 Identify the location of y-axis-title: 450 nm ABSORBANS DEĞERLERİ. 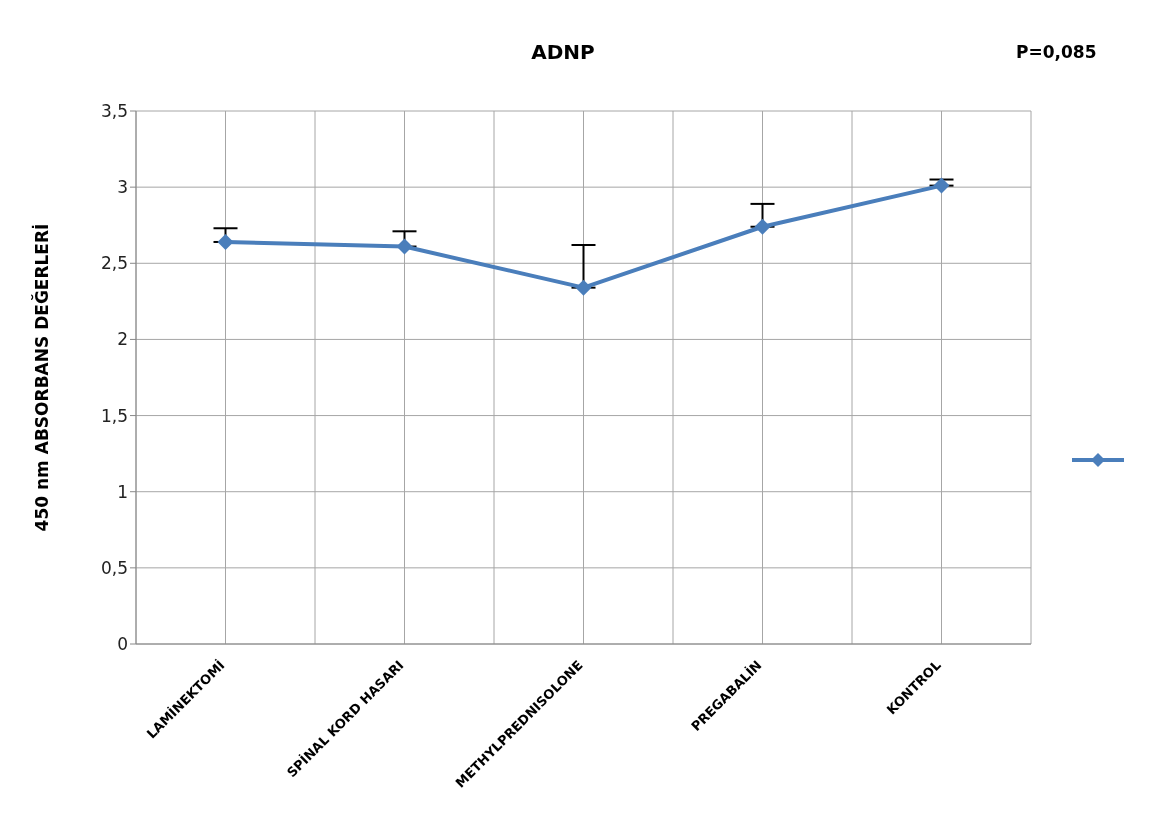
(42, 377).